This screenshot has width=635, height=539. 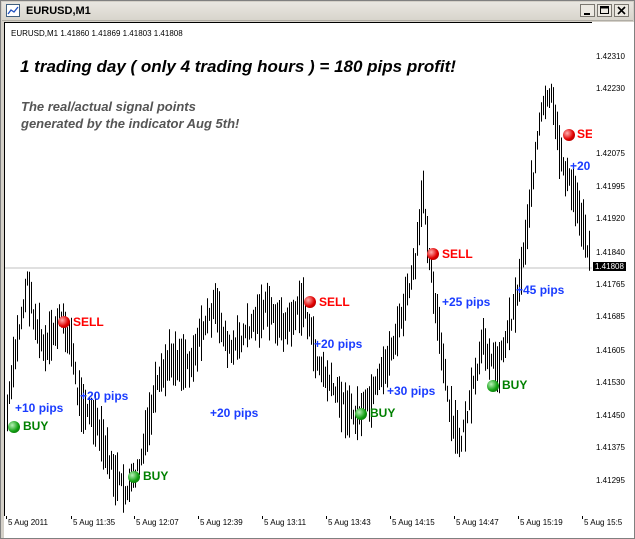 I want to click on price-axis-label: 1.41375, so click(x=610, y=447).